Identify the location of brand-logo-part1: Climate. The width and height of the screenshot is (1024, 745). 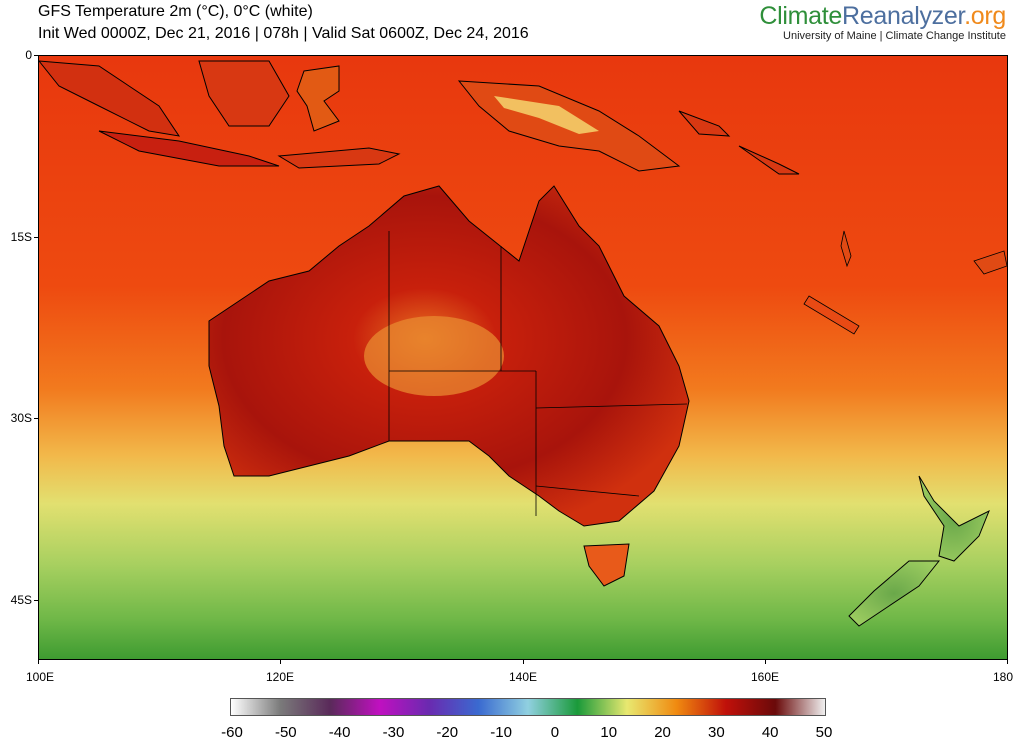
(801, 16).